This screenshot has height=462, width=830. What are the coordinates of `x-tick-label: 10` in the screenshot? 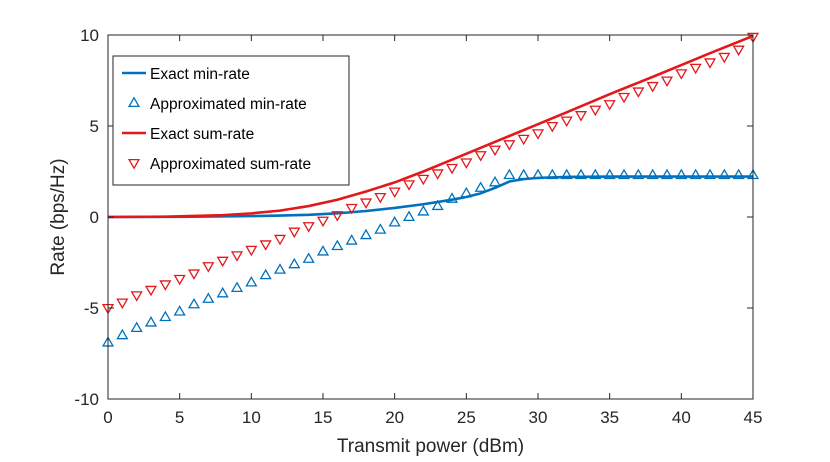 It's located at (251, 417).